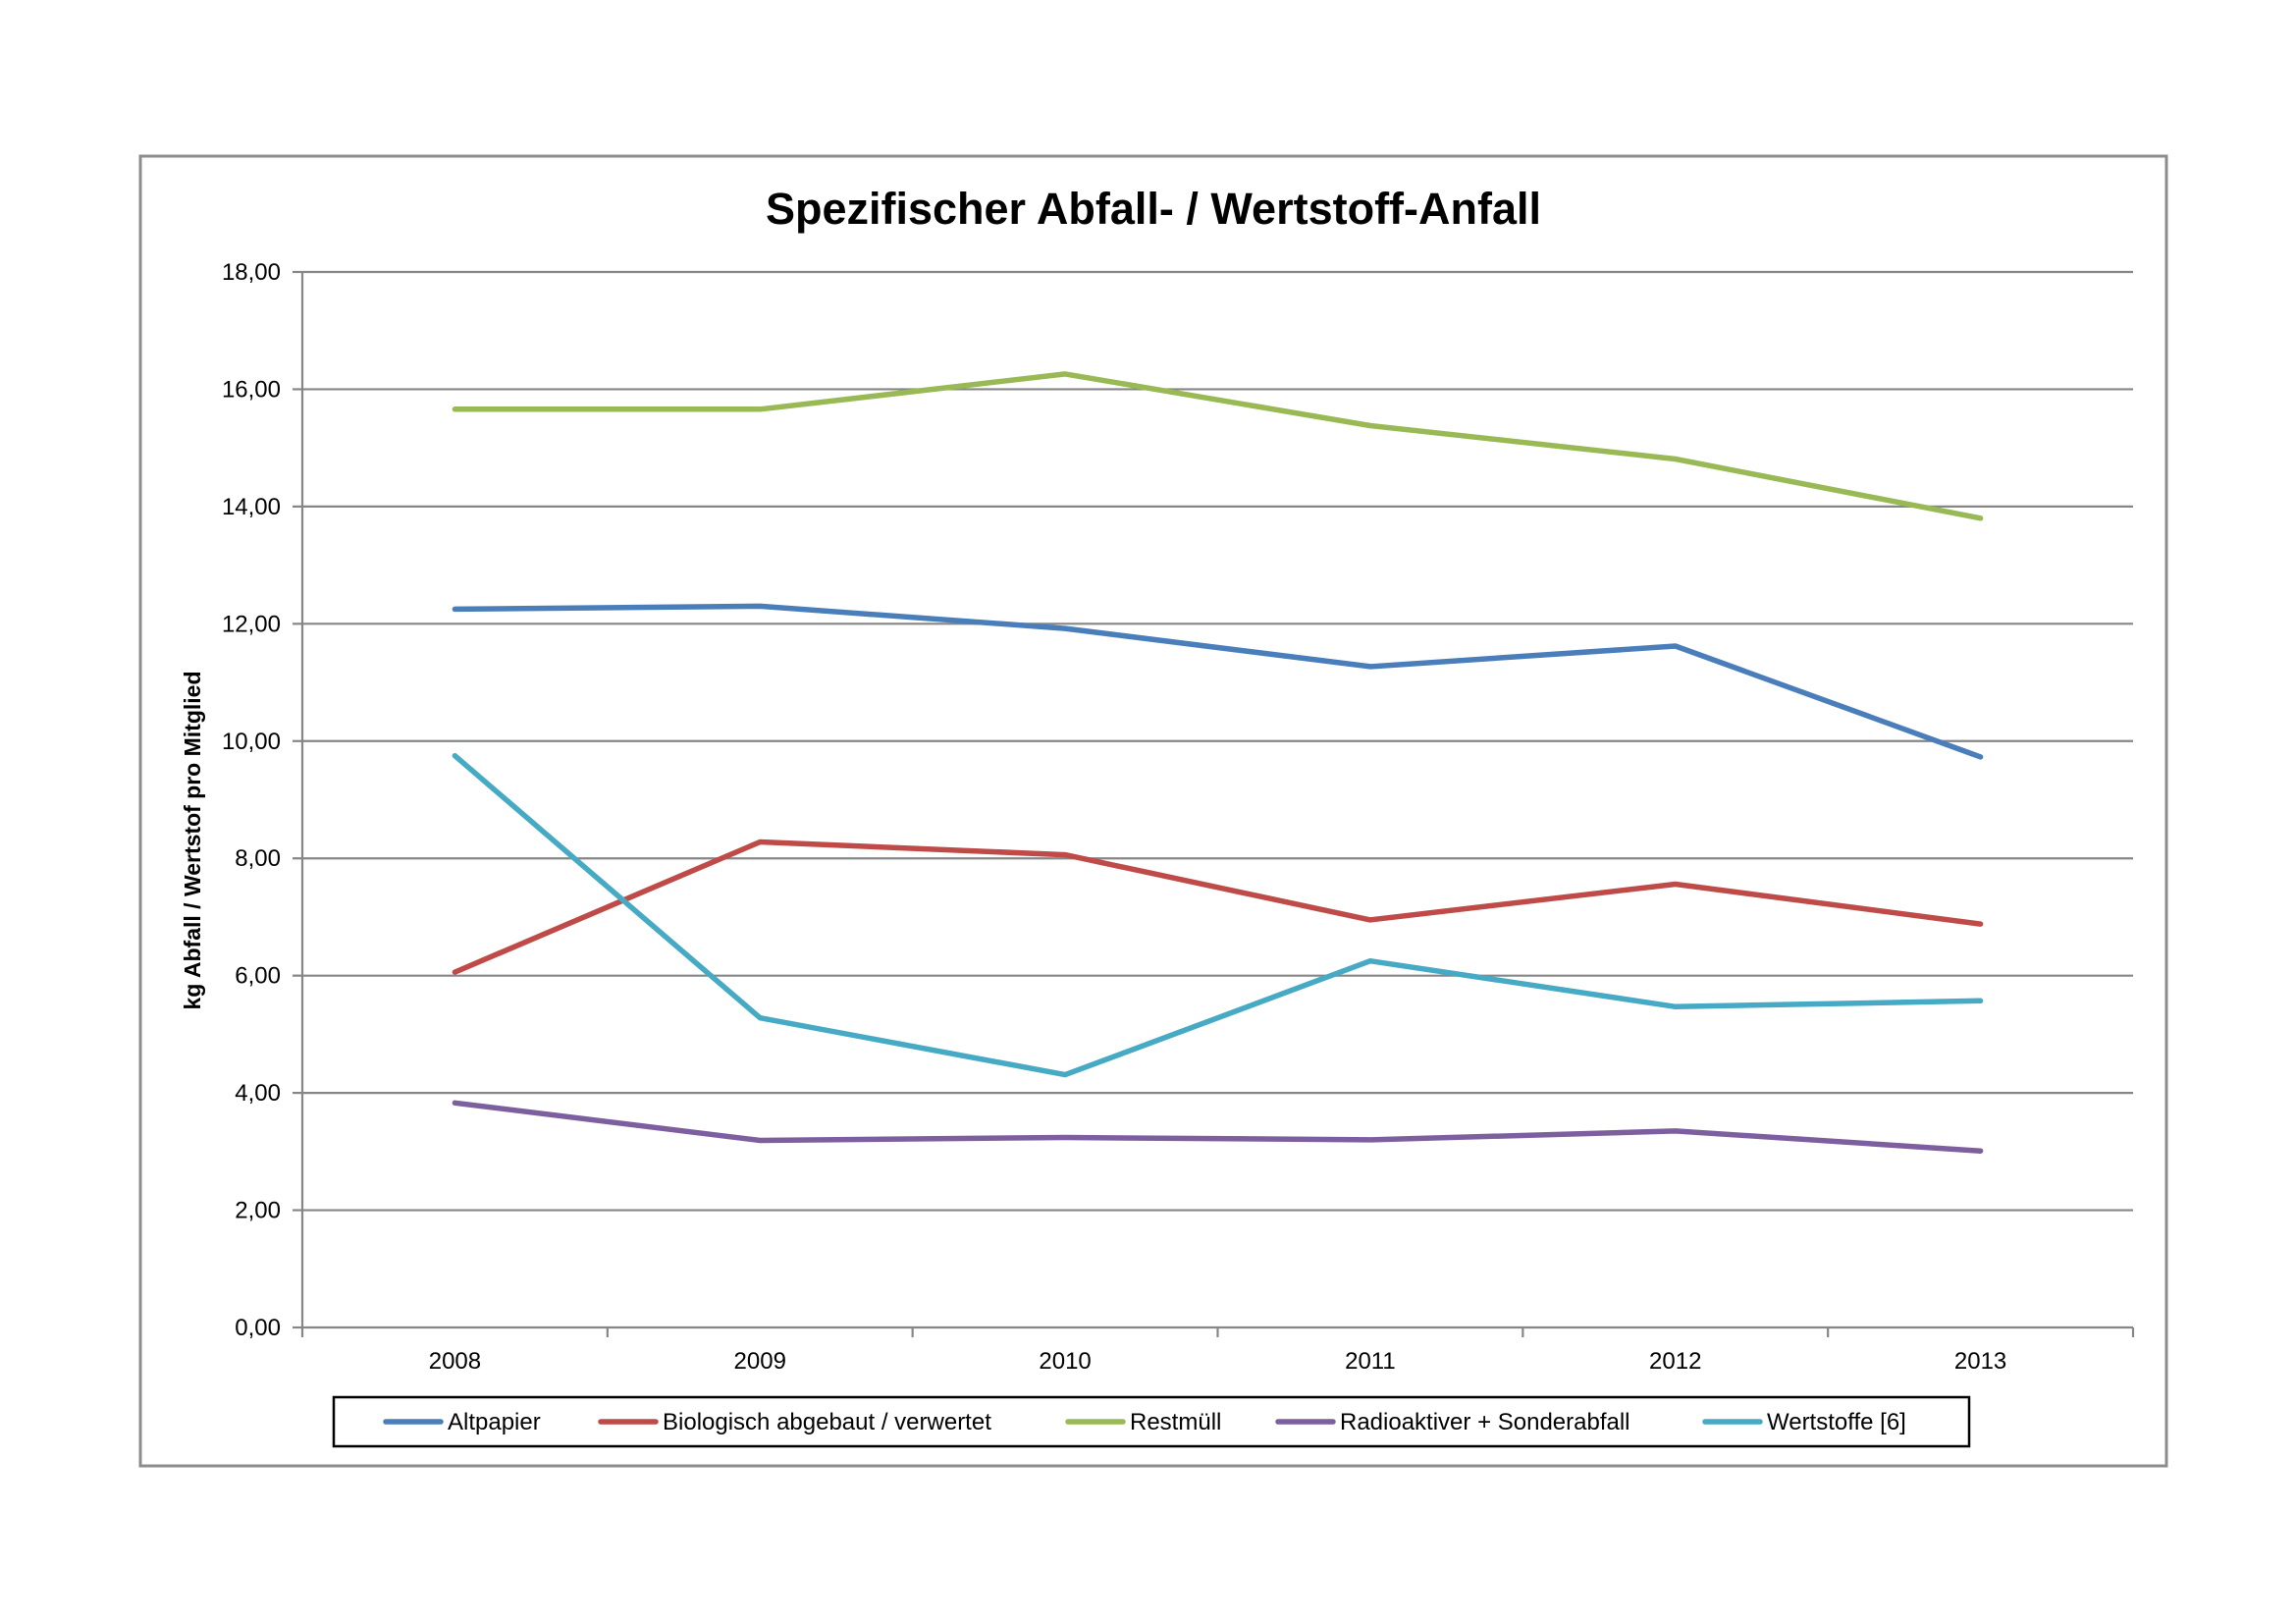 The image size is (2296, 1623). I want to click on y-tick-label: 4,00, so click(258, 1093).